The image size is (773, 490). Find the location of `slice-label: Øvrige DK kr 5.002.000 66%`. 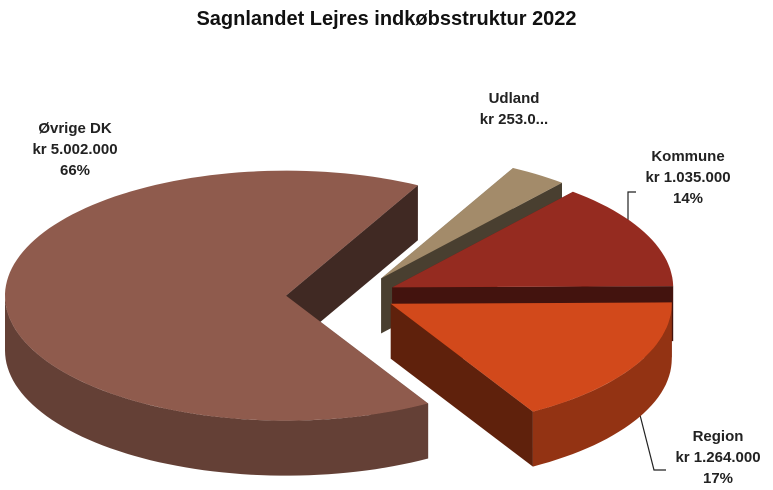

slice-label: Øvrige DK kr 5.002.000 66% is located at coordinates (75, 149).